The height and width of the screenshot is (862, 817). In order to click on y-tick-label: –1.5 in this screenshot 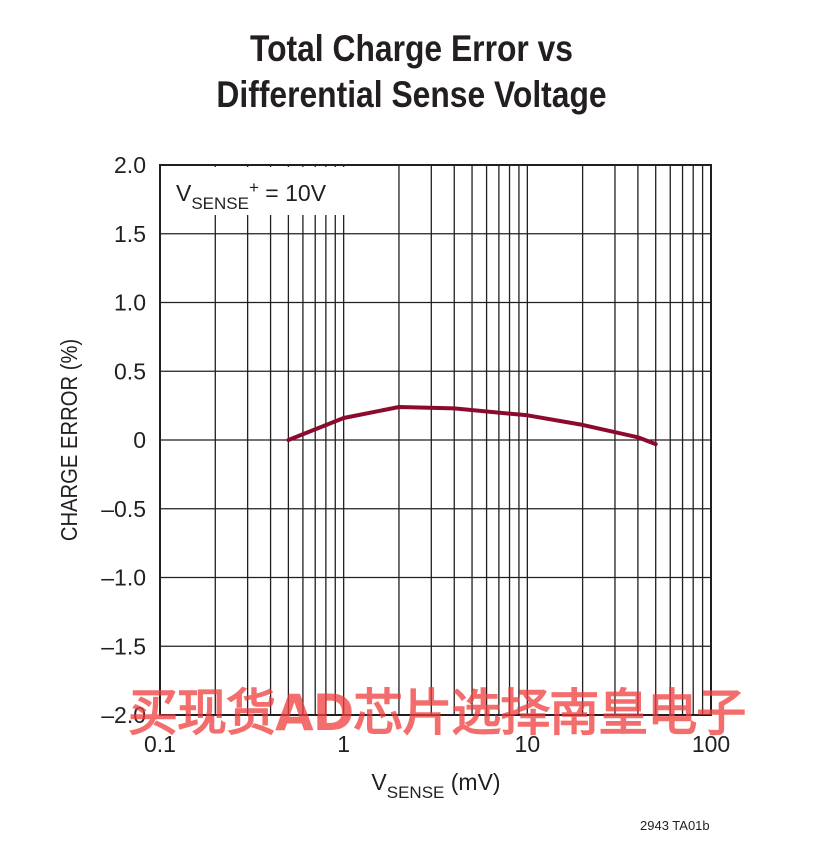, I will do `click(123, 646)`.